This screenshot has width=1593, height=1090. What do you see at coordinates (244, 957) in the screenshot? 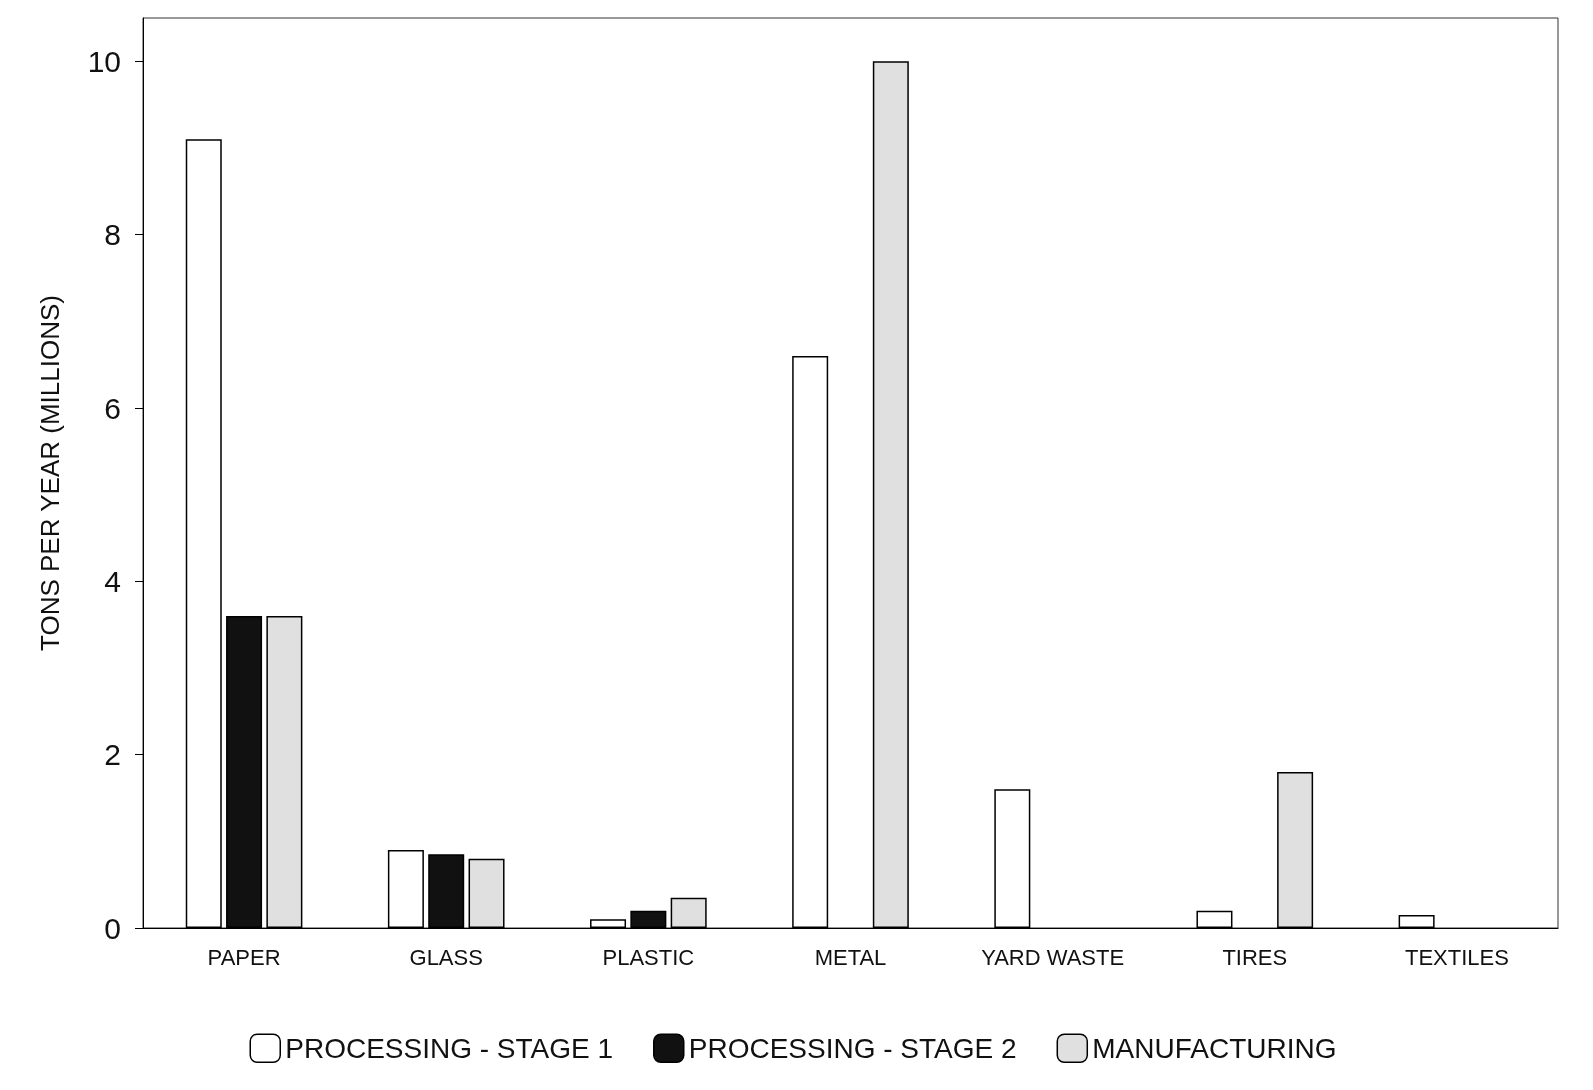
I see `x-tick-label: PAPER` at bounding box center [244, 957].